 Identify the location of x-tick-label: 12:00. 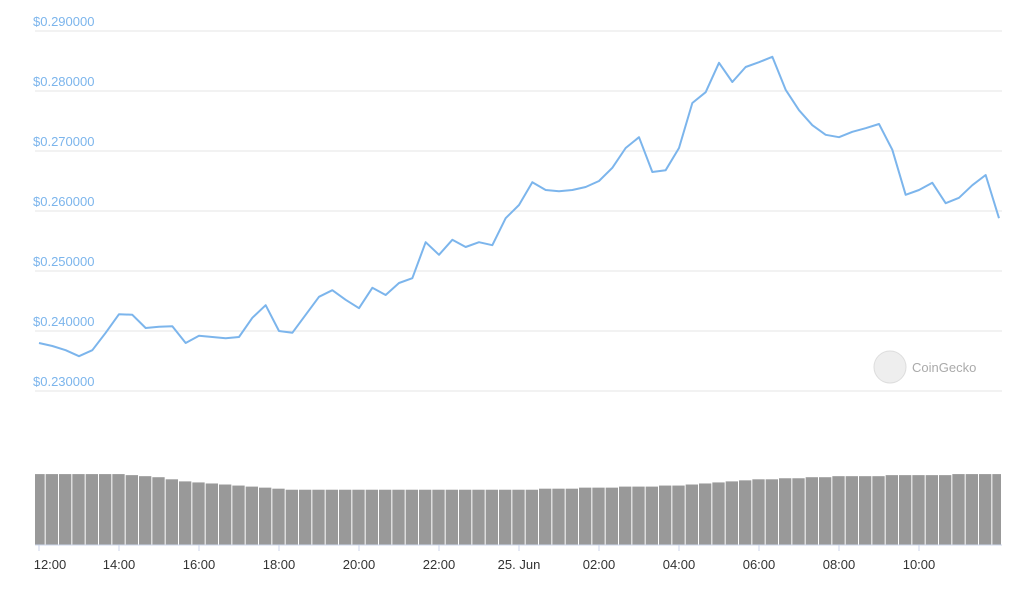
(50, 564).